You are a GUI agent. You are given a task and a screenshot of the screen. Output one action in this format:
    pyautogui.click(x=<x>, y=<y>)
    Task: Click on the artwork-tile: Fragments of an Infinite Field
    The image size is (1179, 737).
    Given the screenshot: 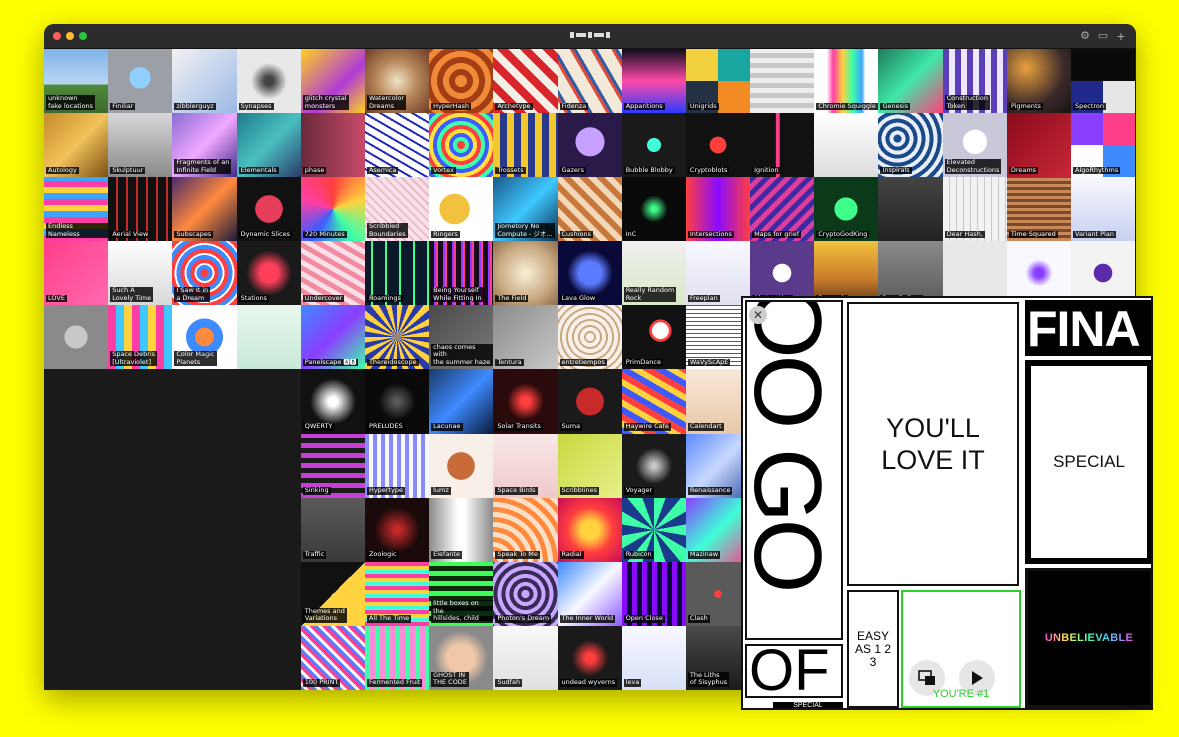 What is the action you would take?
    pyautogui.click(x=204, y=145)
    